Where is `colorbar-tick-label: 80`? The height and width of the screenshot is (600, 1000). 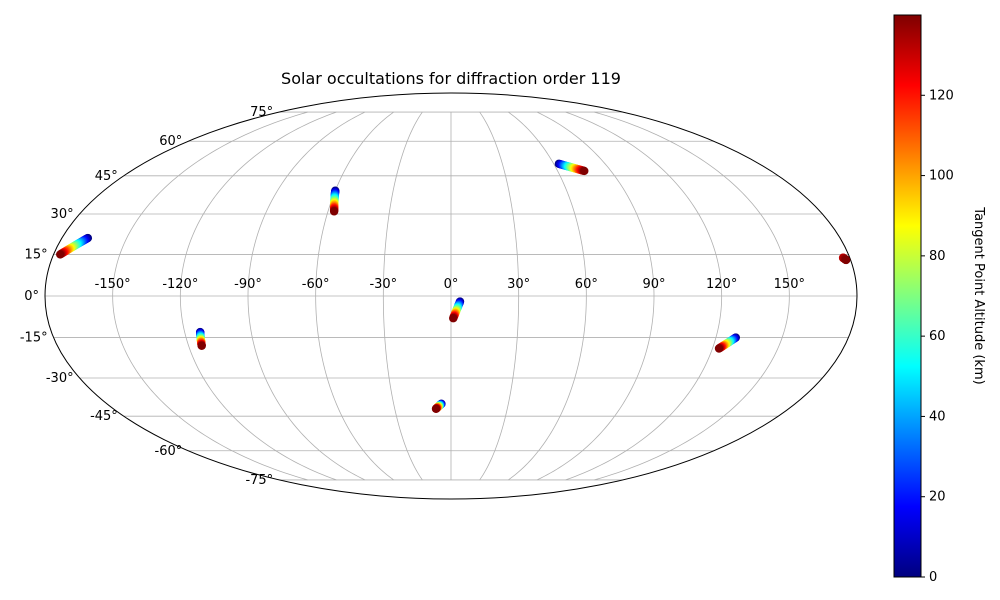
colorbar-tick-label: 80 is located at coordinates (937, 256).